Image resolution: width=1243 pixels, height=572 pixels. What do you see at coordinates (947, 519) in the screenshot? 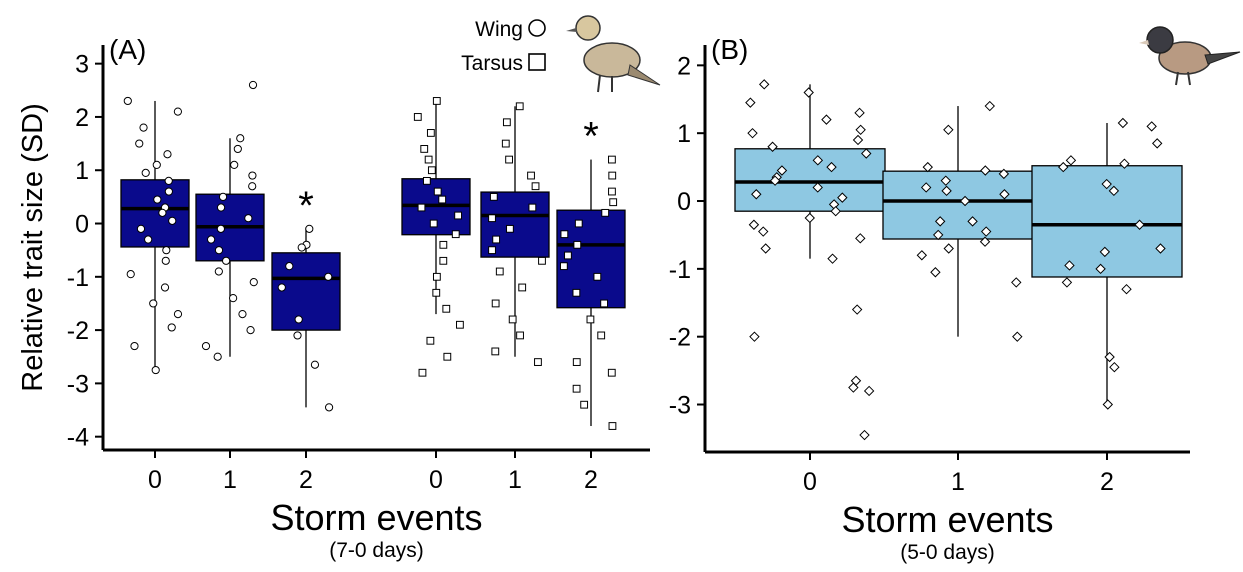
I see `x-axis-label: Storm events` at bounding box center [947, 519].